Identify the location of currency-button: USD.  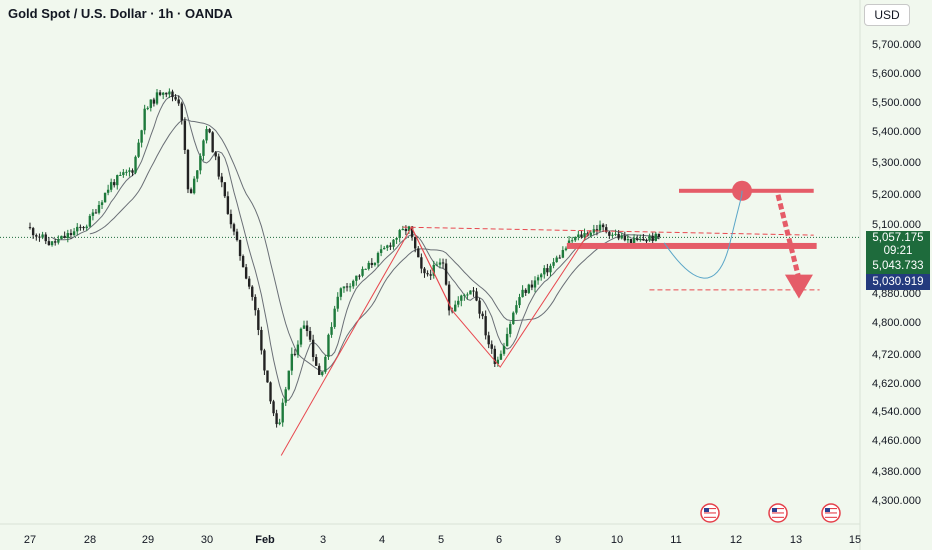
(887, 15).